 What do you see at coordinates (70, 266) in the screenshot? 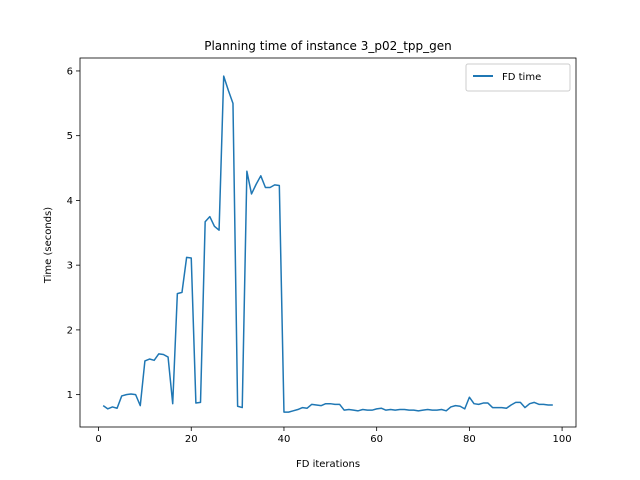
I see `y-tick-label: 3` at bounding box center [70, 266].